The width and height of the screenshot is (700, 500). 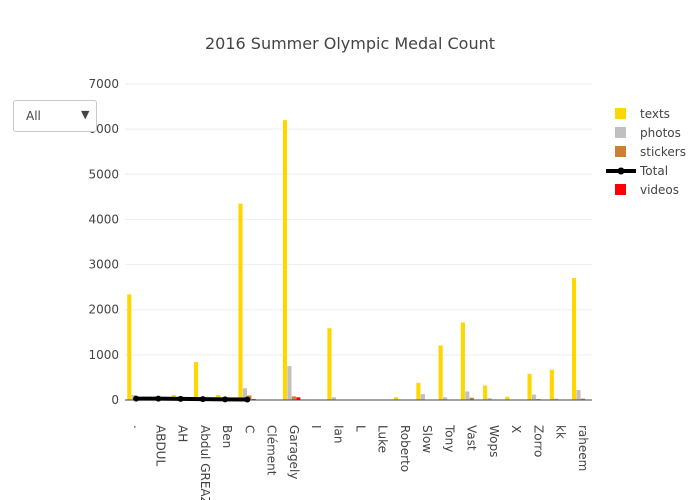 What do you see at coordinates (333, 398) in the screenshot?
I see `bar-photos-Ian` at bounding box center [333, 398].